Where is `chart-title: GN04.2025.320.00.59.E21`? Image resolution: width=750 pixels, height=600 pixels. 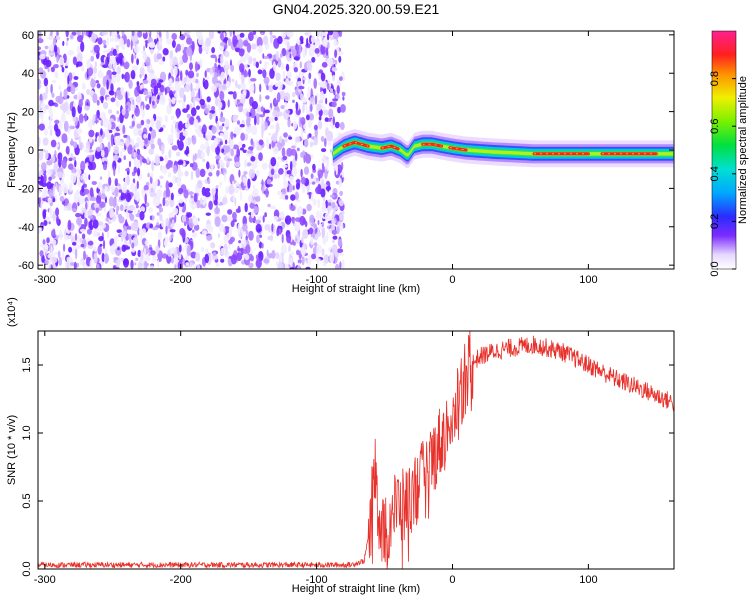 chart-title: GN04.2025.320.00.59.E21 is located at coordinates (356, 9).